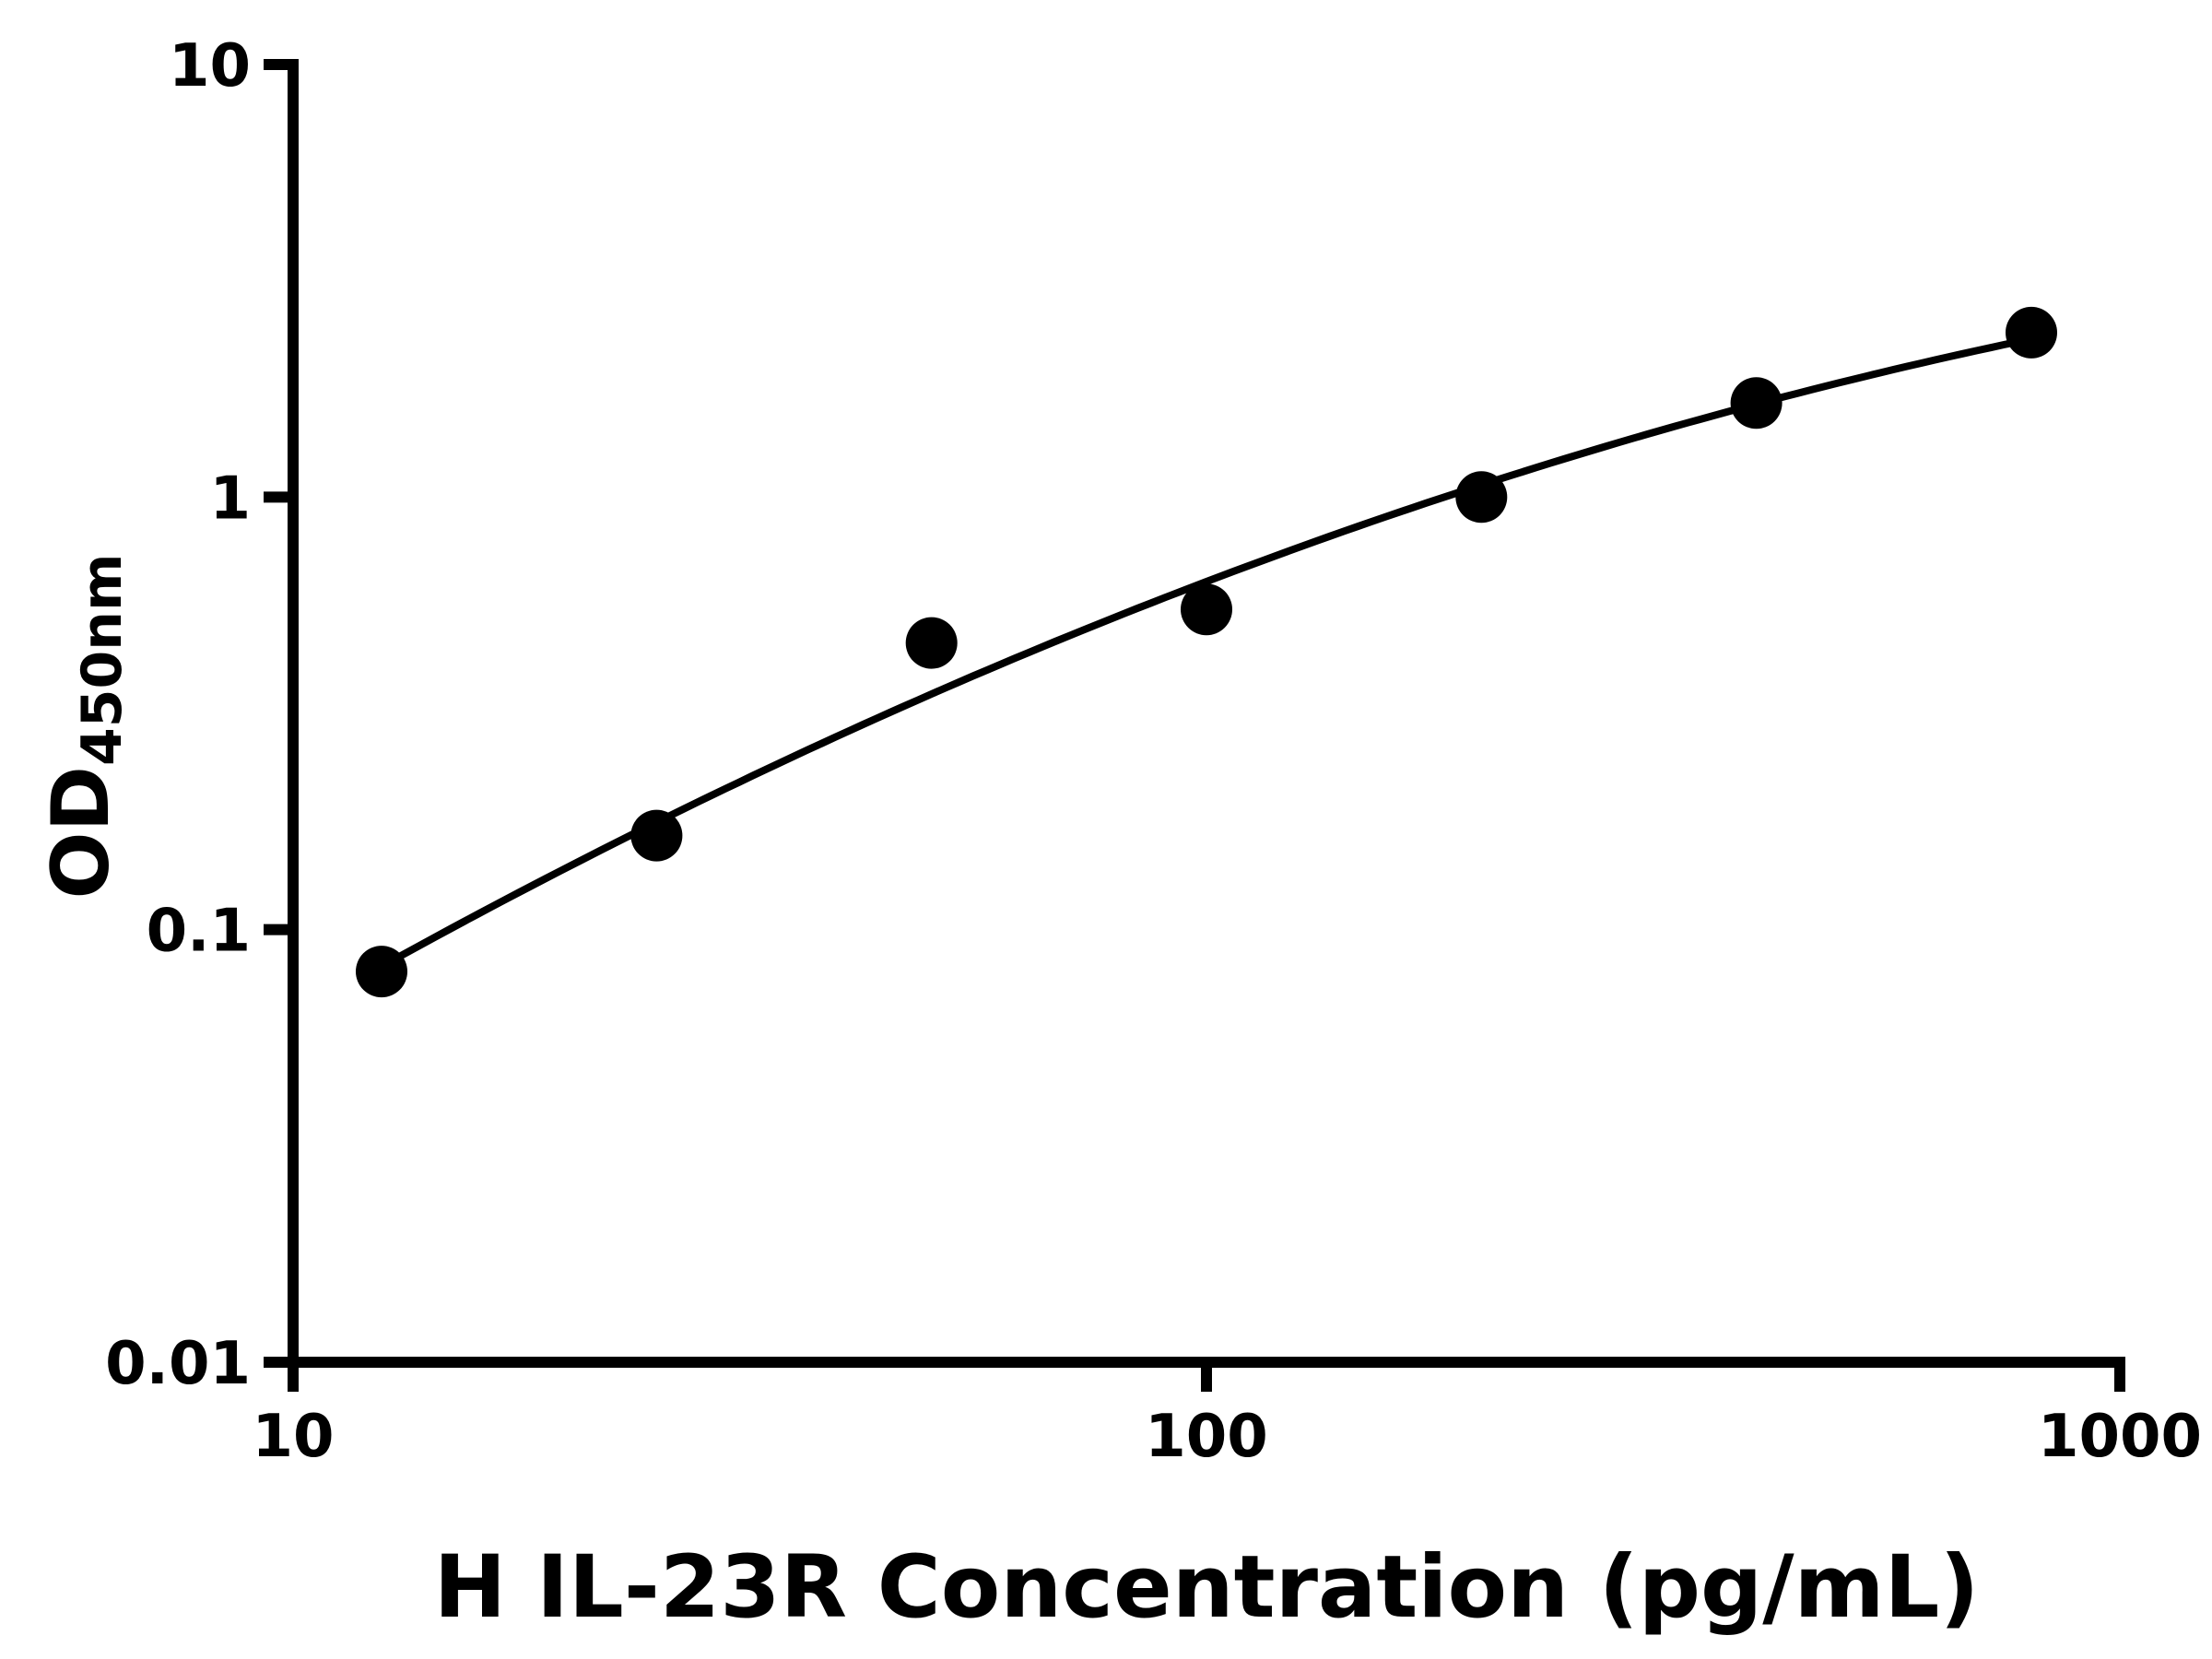 The image size is (2212, 1659). I want to click on x-axis-tick-label: 1000, so click(2120, 1437).